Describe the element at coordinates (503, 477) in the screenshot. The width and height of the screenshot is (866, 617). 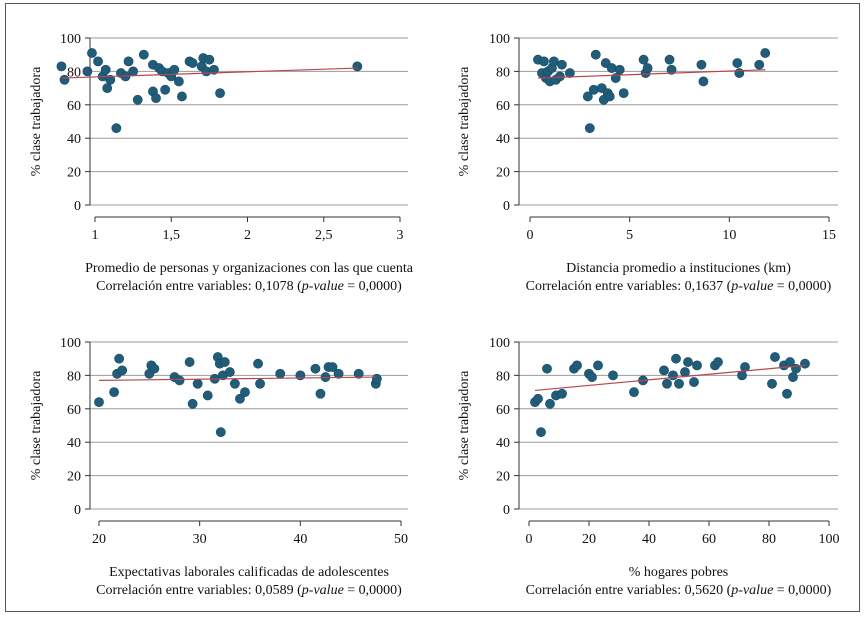
I see `panel-4-y-tick-label: 20` at that location.